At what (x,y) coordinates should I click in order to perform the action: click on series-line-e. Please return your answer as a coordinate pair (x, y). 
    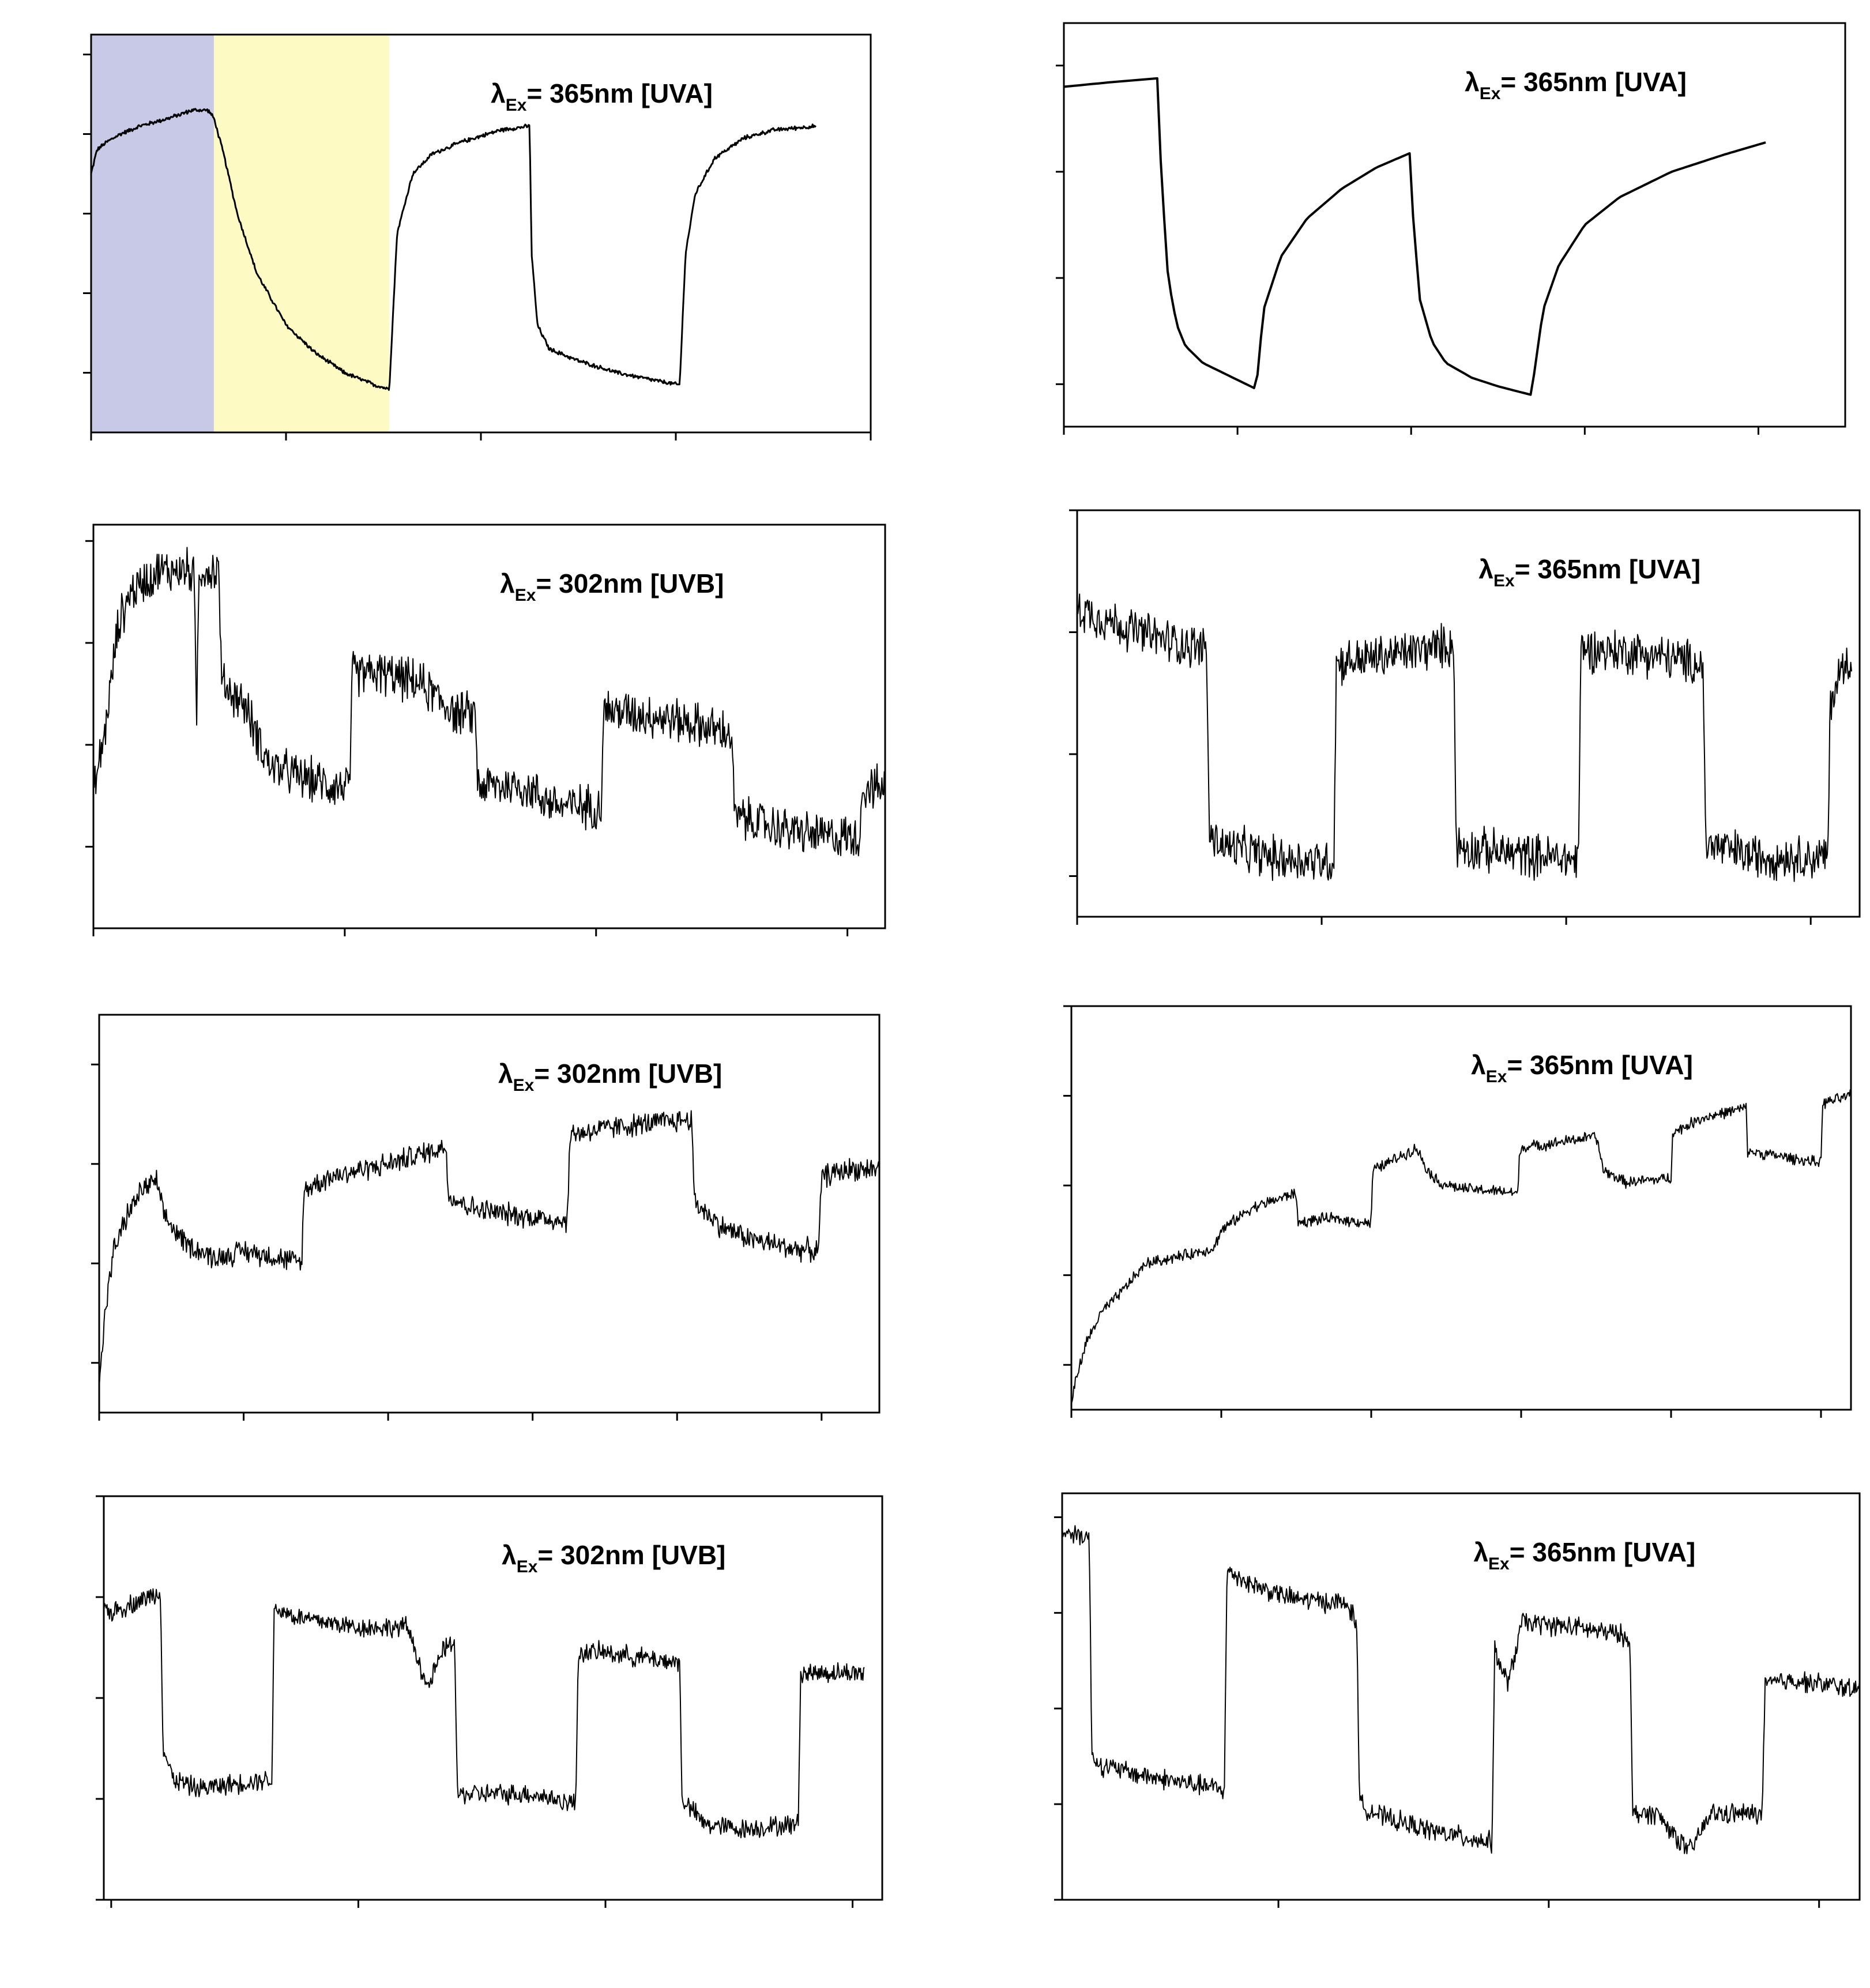
    Looking at the image, I should click on (489, 1249).